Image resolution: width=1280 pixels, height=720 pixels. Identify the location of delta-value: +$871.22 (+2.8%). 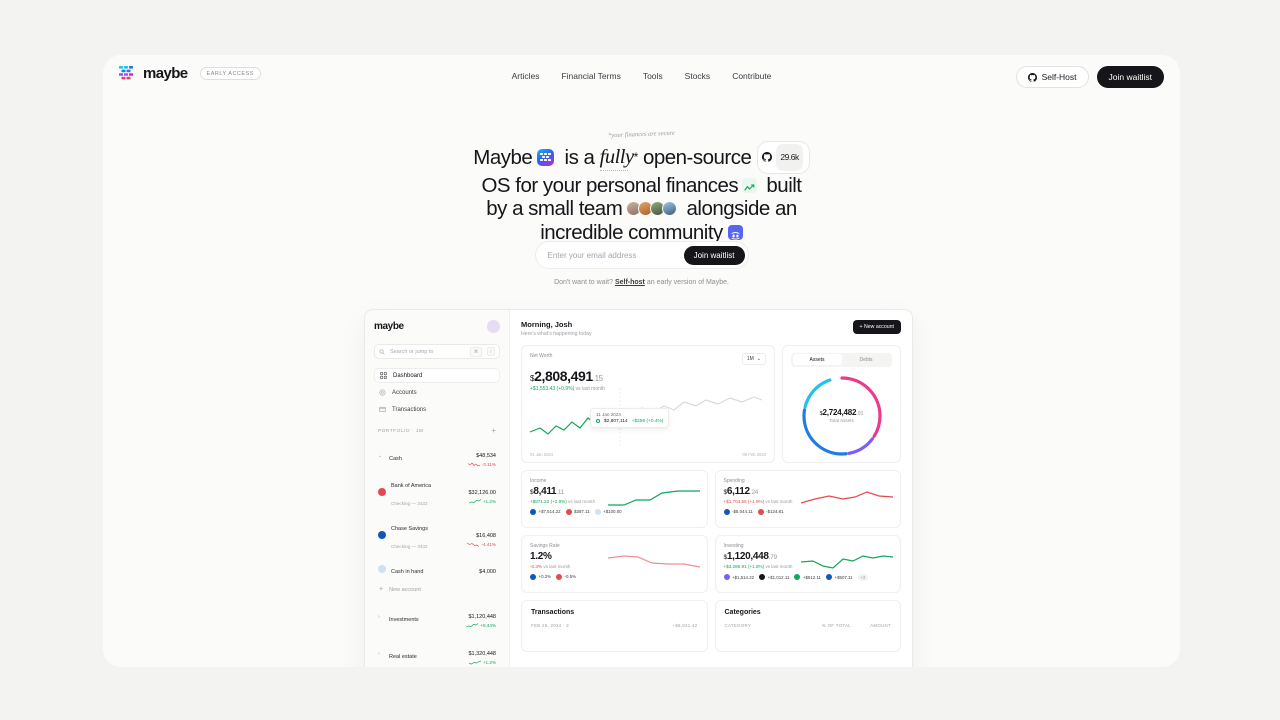
(548, 501).